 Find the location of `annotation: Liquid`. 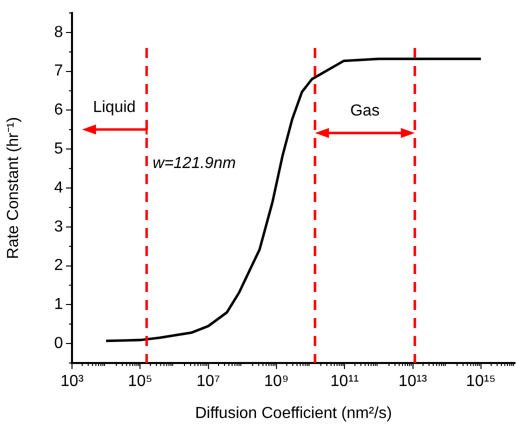

annotation: Liquid is located at coordinates (114, 107).